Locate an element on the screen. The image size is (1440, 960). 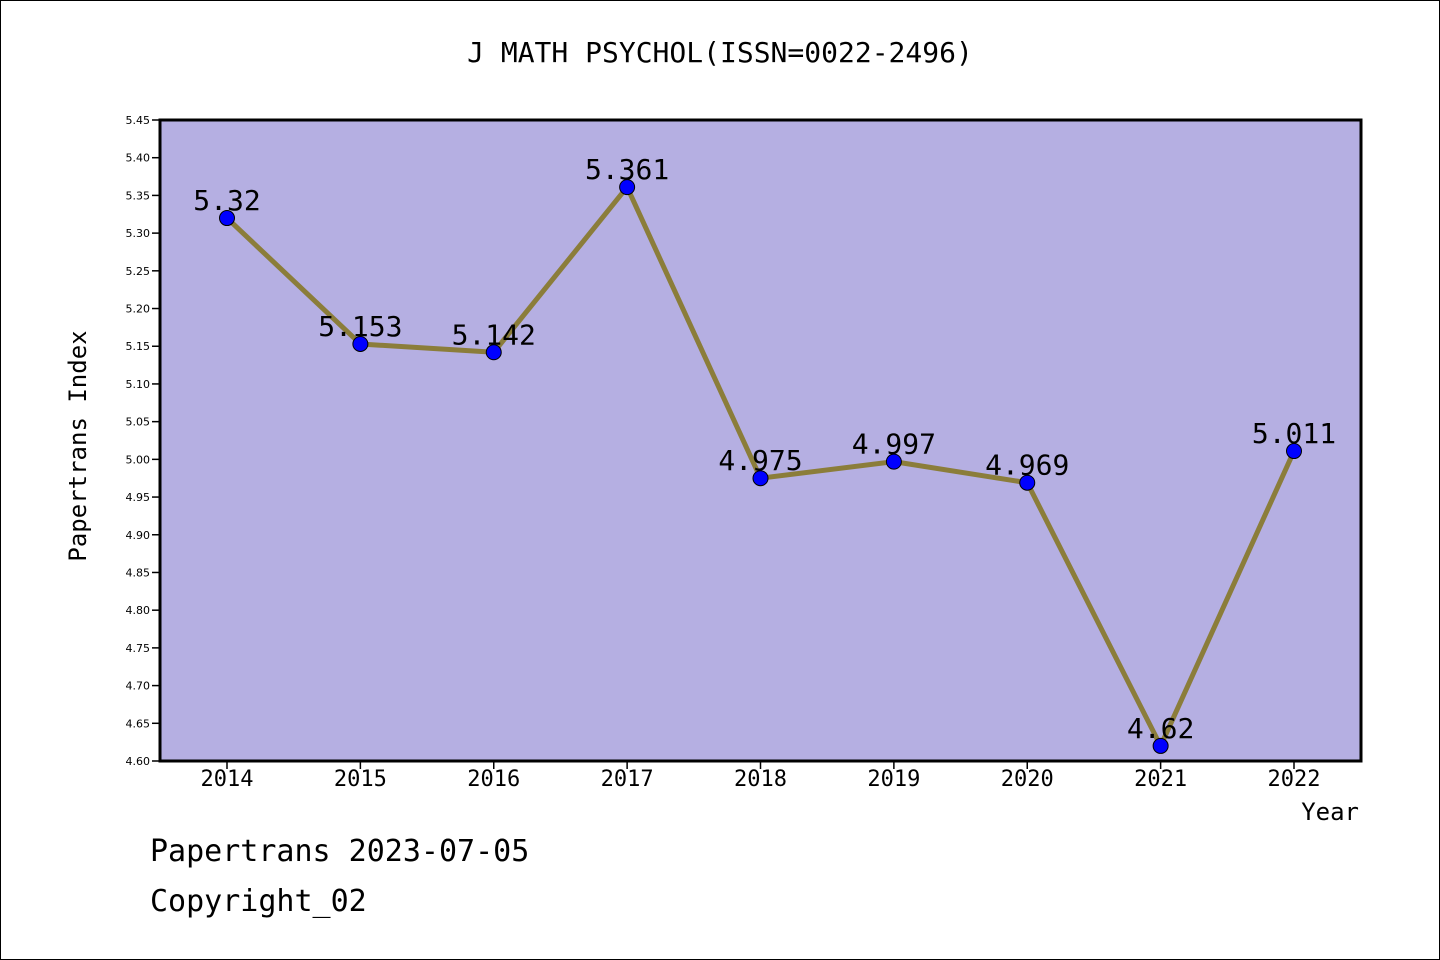
x-tick-label: 2022 is located at coordinates (1294, 779).